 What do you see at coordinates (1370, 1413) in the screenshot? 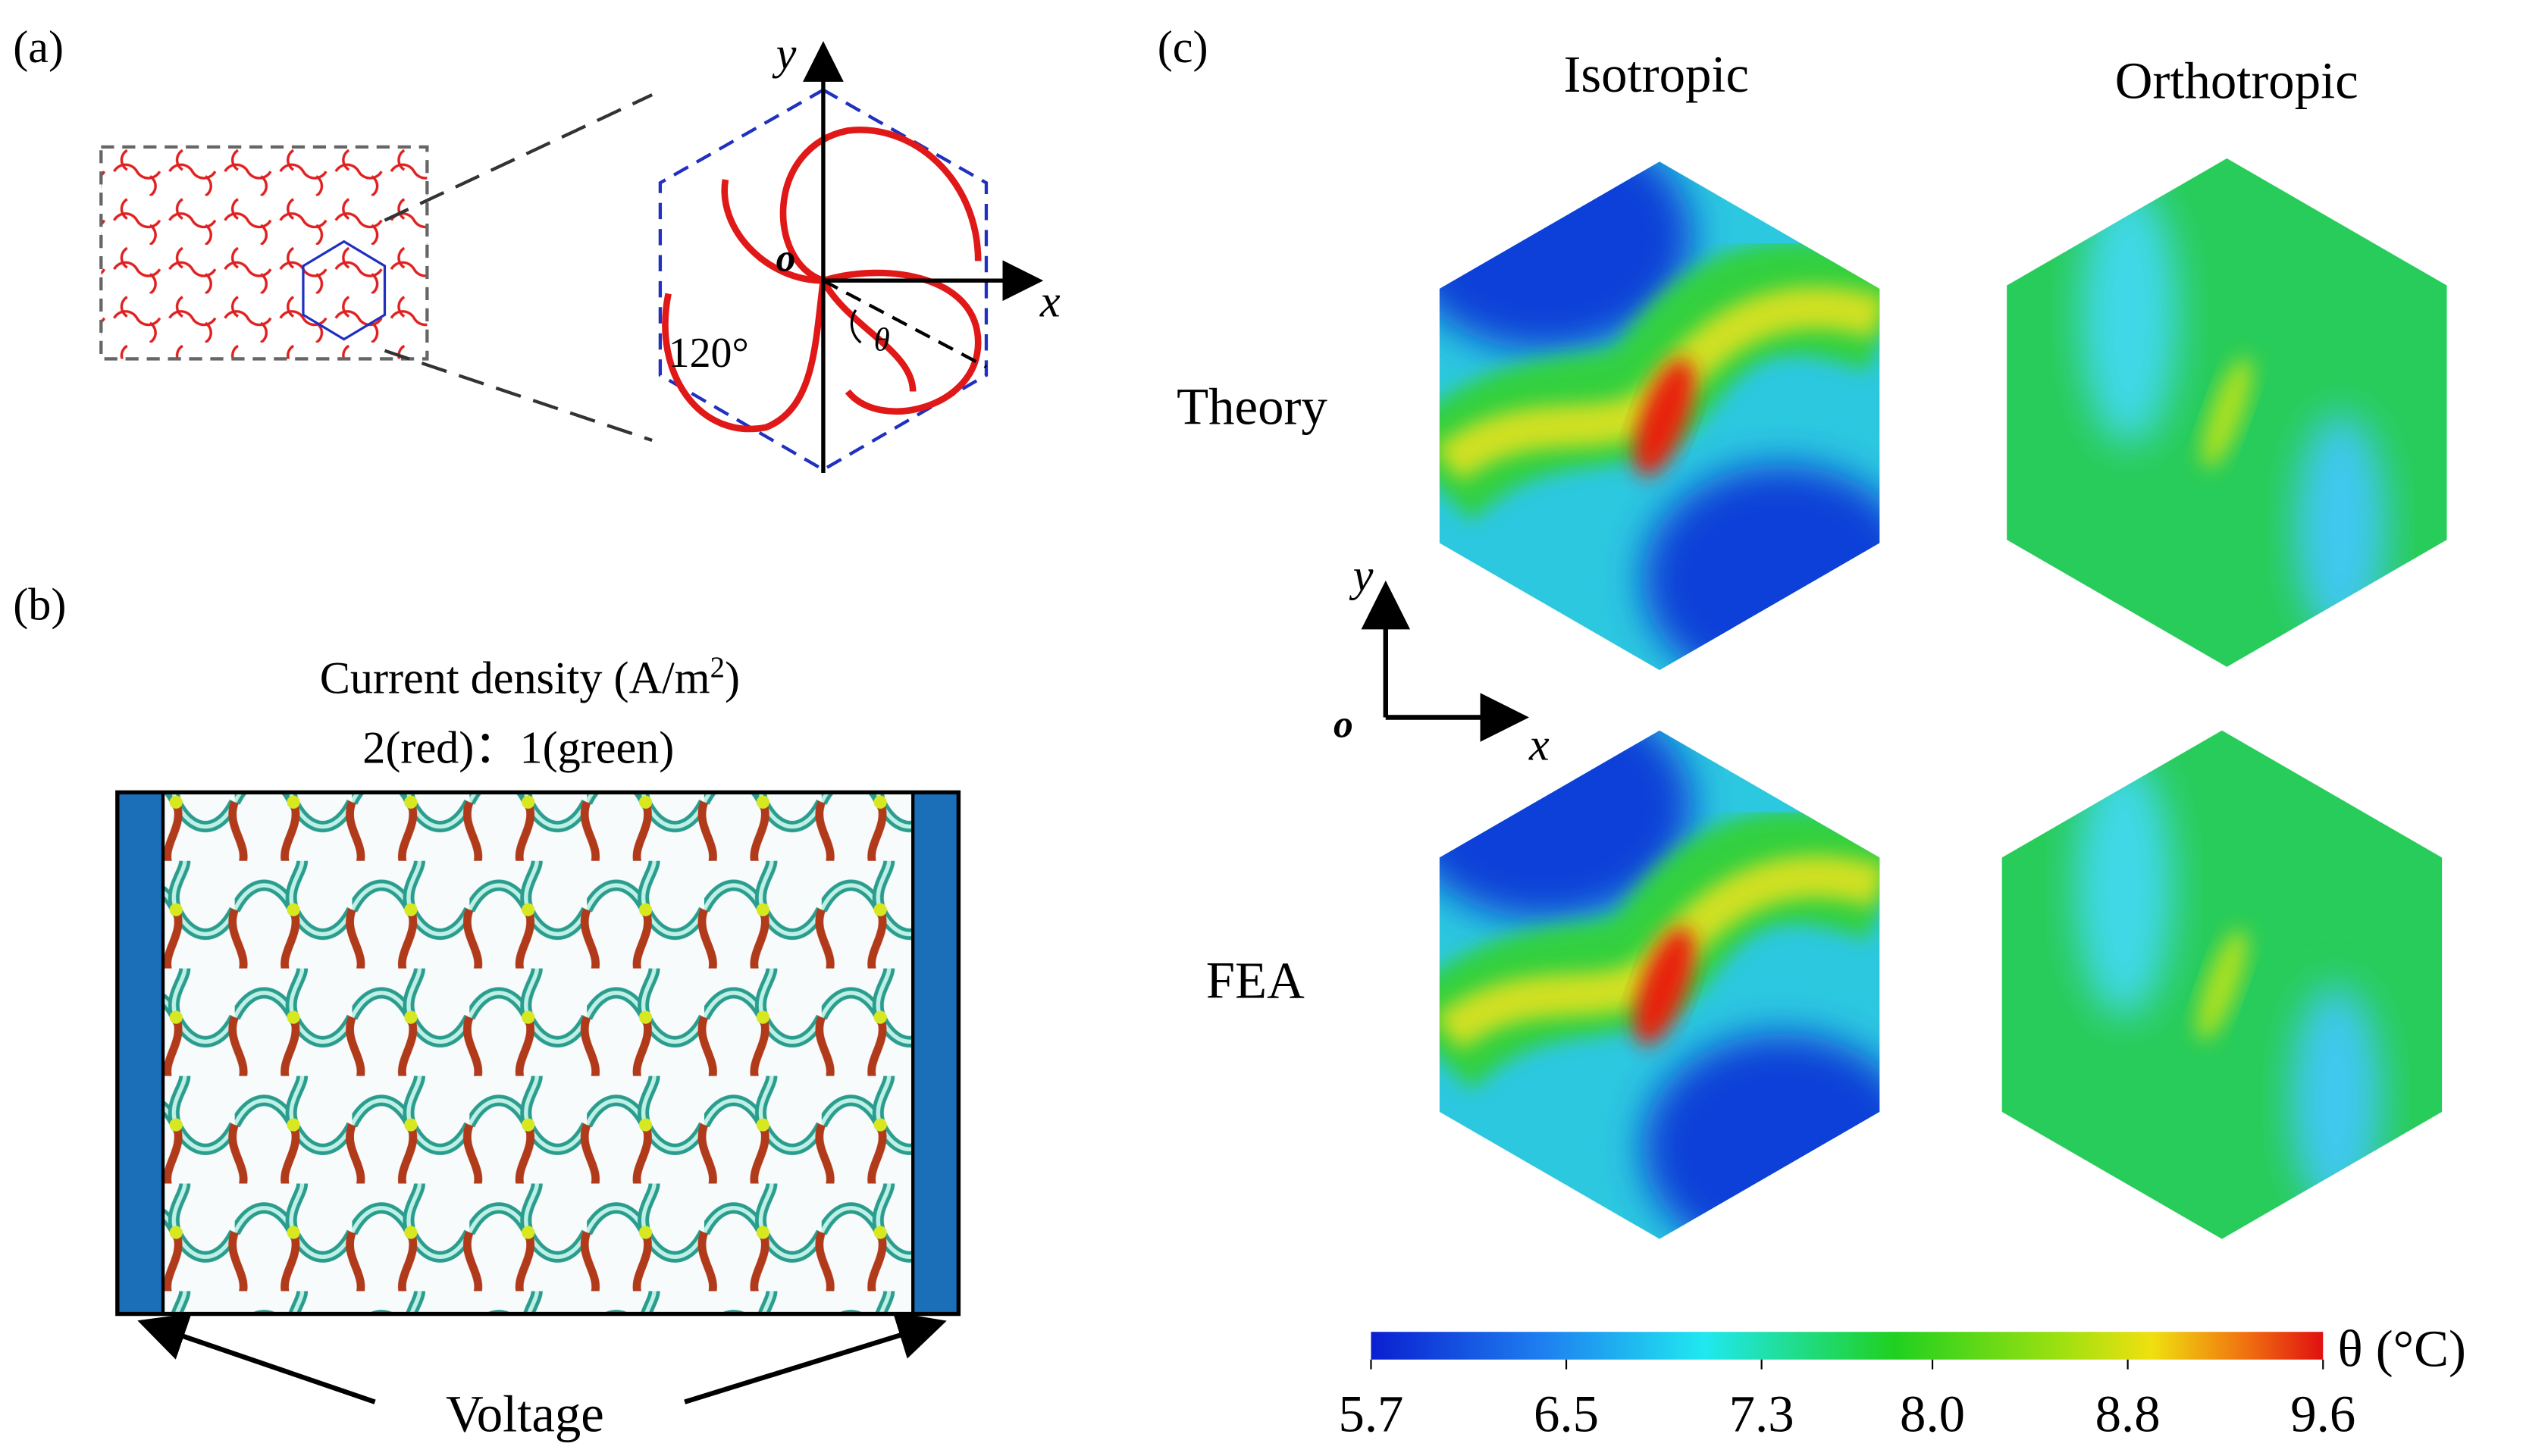
I see `colorbar-tick-label: 5.7` at bounding box center [1370, 1413].